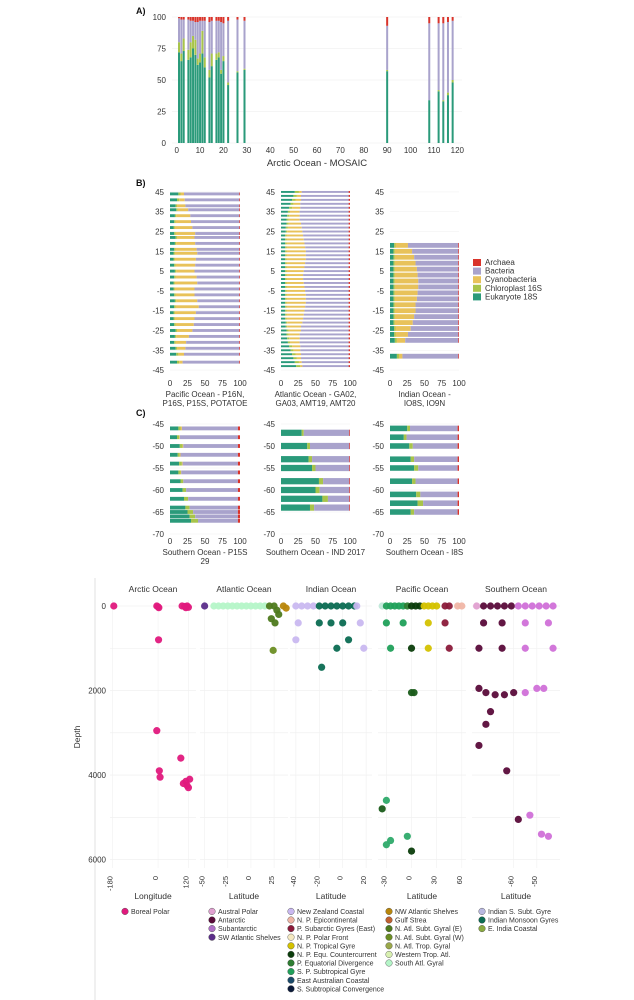 This screenshot has width=634, height=1000. I want to click on panel-b-pacific-ytick: 5, so click(162, 271).